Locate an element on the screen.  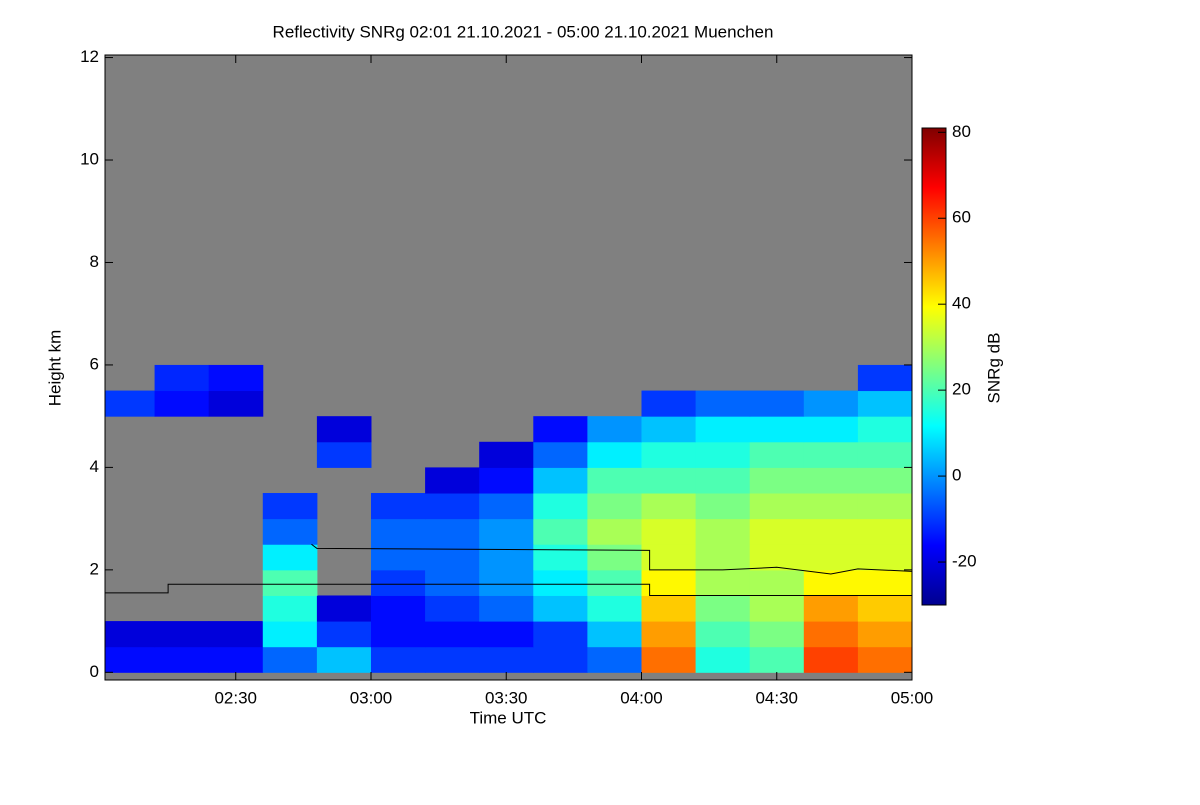
colorbar-tick-label: -20 is located at coordinates (964, 561).